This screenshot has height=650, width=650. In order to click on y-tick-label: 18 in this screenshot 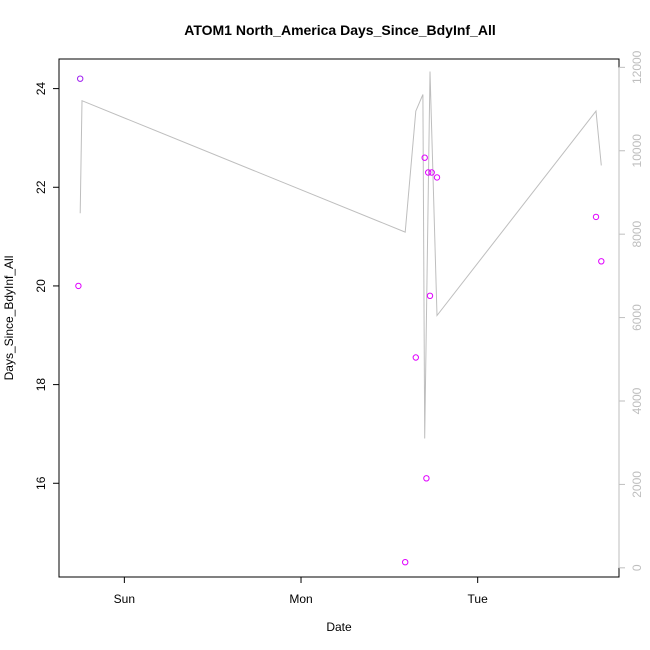, I will do `click(41, 385)`.